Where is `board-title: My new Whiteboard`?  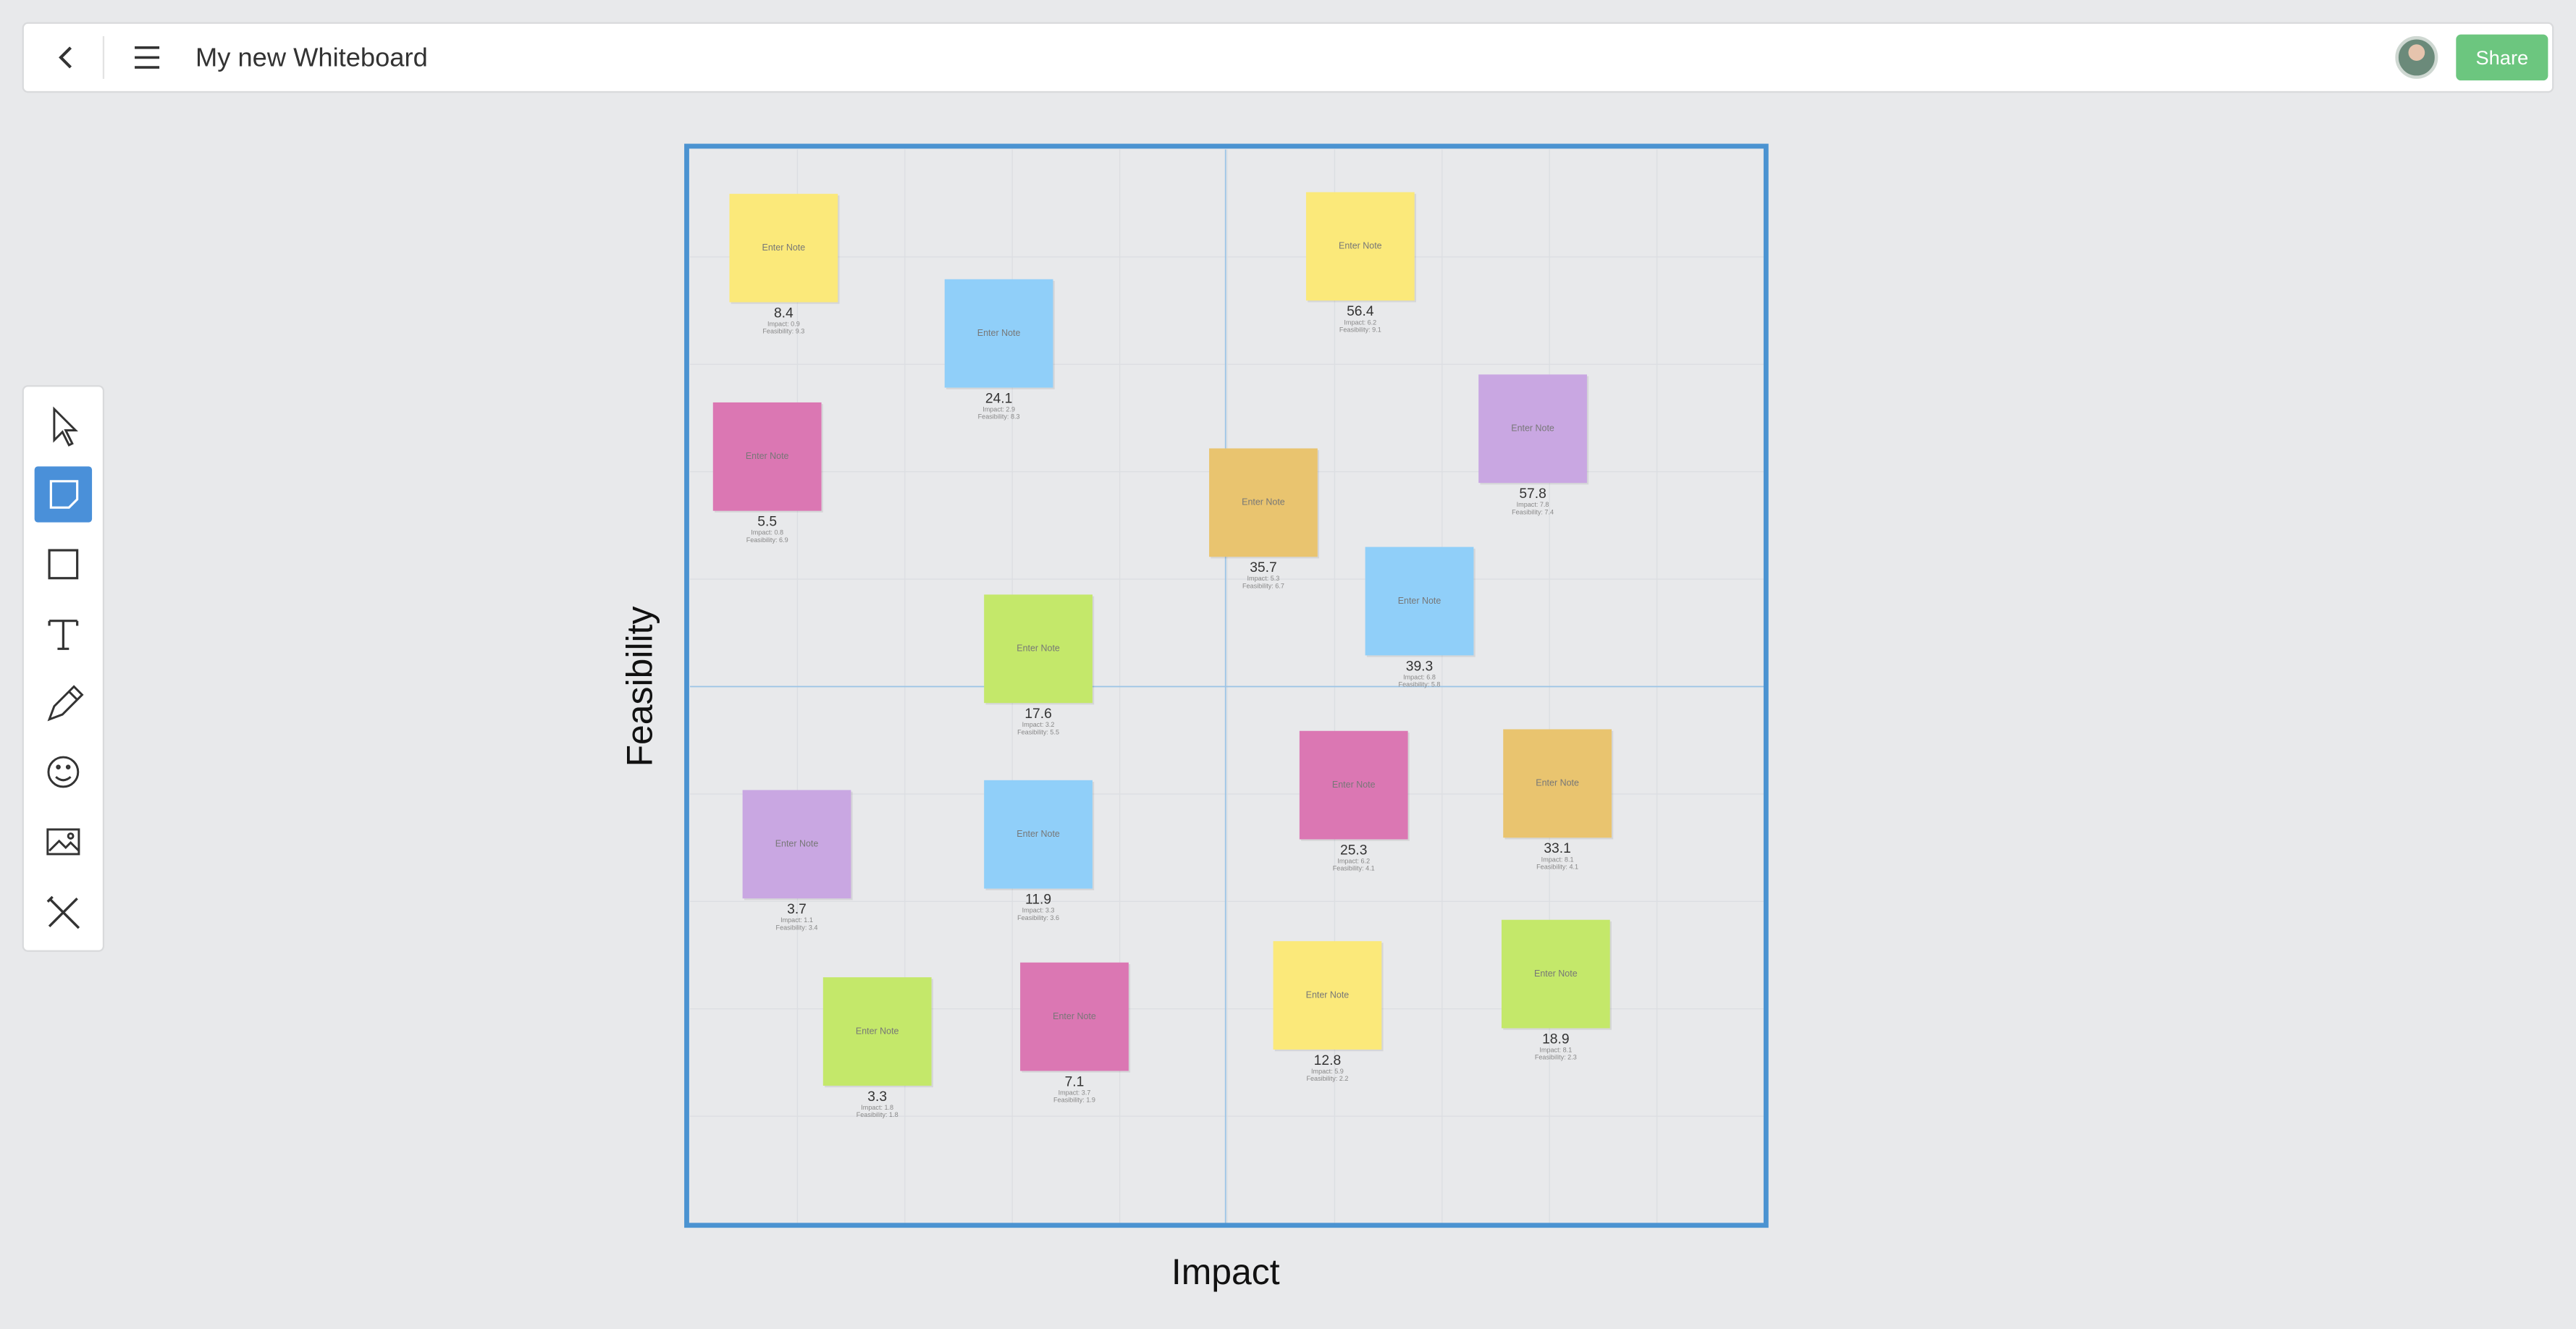 board-title: My new Whiteboard is located at coordinates (311, 57).